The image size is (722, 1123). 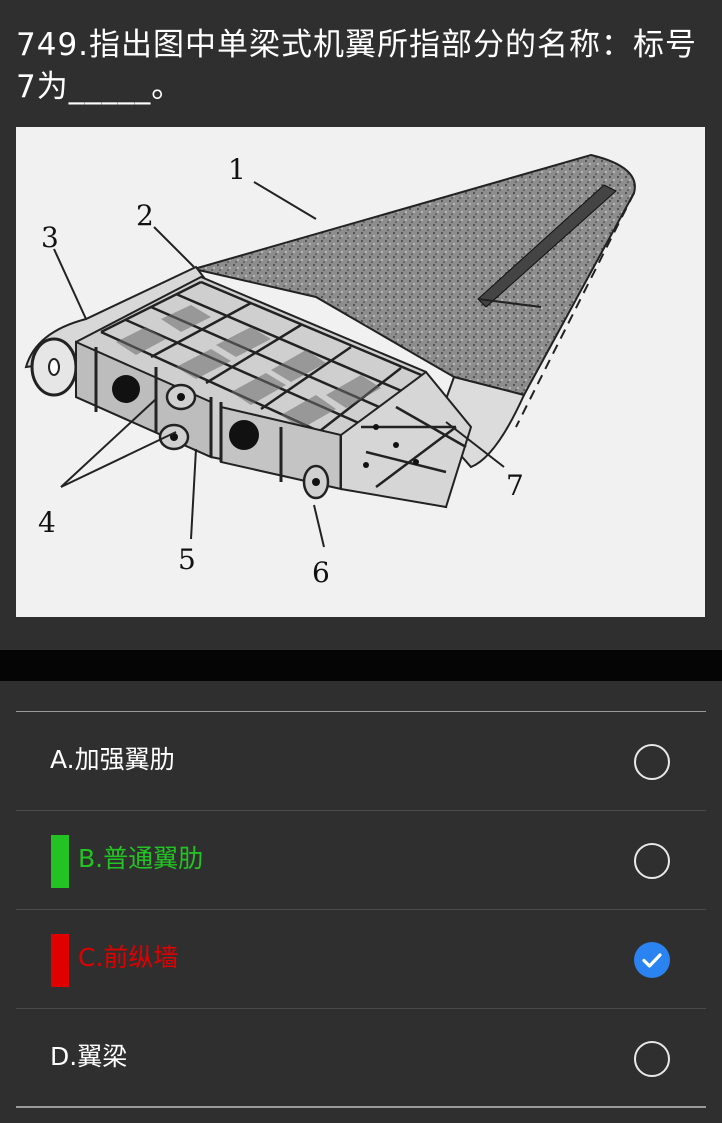 I want to click on option-a-label: A.加强翼肋, so click(x=112, y=759).